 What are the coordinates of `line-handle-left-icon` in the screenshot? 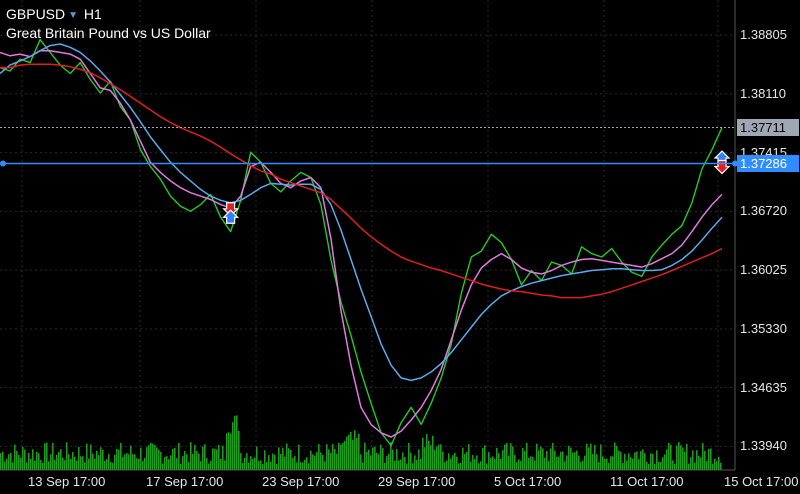 It's located at (3, 163).